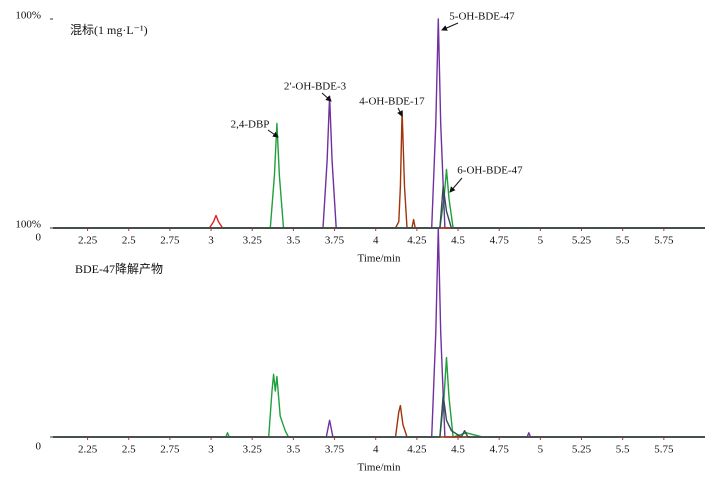 This screenshot has width=717, height=477. What do you see at coordinates (109, 30) in the screenshot?
I see `panel-title: 混标(1 mg·L⁻¹)` at bounding box center [109, 30].